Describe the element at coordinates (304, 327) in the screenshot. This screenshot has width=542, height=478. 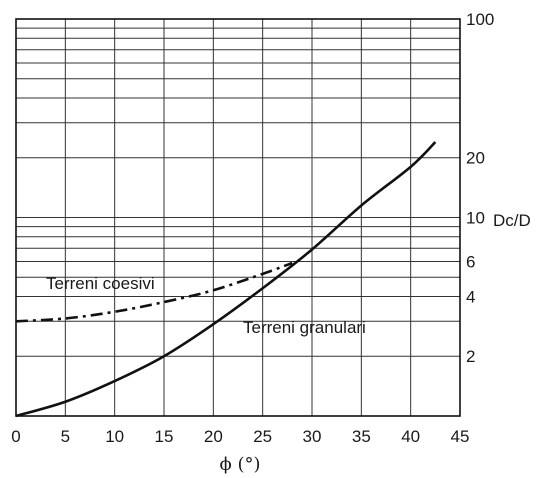
I see `annotation-granulari: Terreni granulari` at that location.